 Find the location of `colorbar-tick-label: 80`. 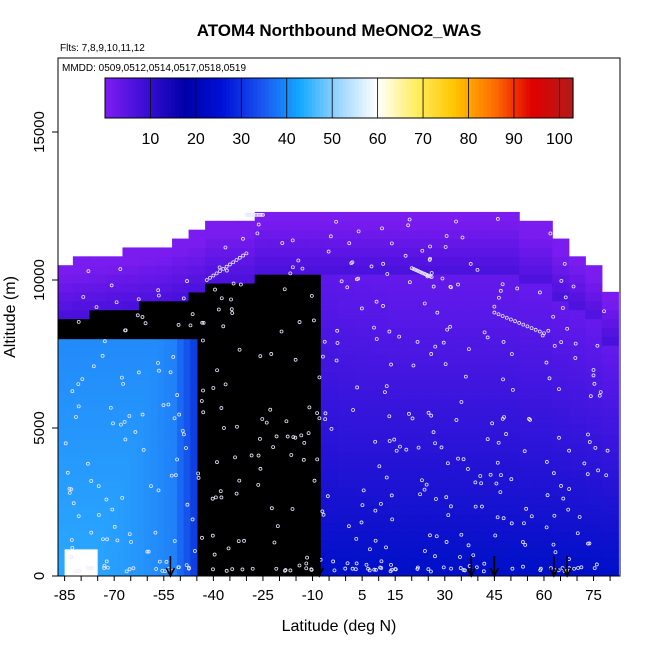

colorbar-tick-label: 80 is located at coordinates (469, 139).